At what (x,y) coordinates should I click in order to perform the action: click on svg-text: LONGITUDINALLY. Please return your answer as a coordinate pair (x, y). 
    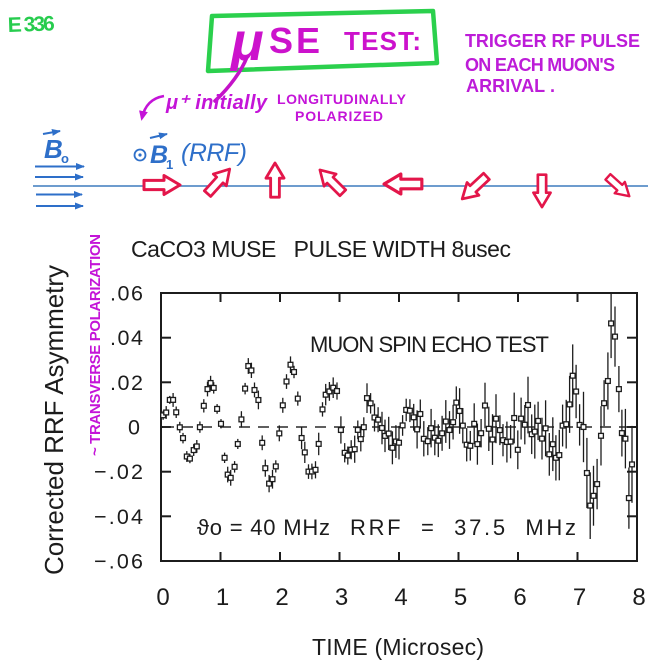
    Looking at the image, I should click on (342, 99).